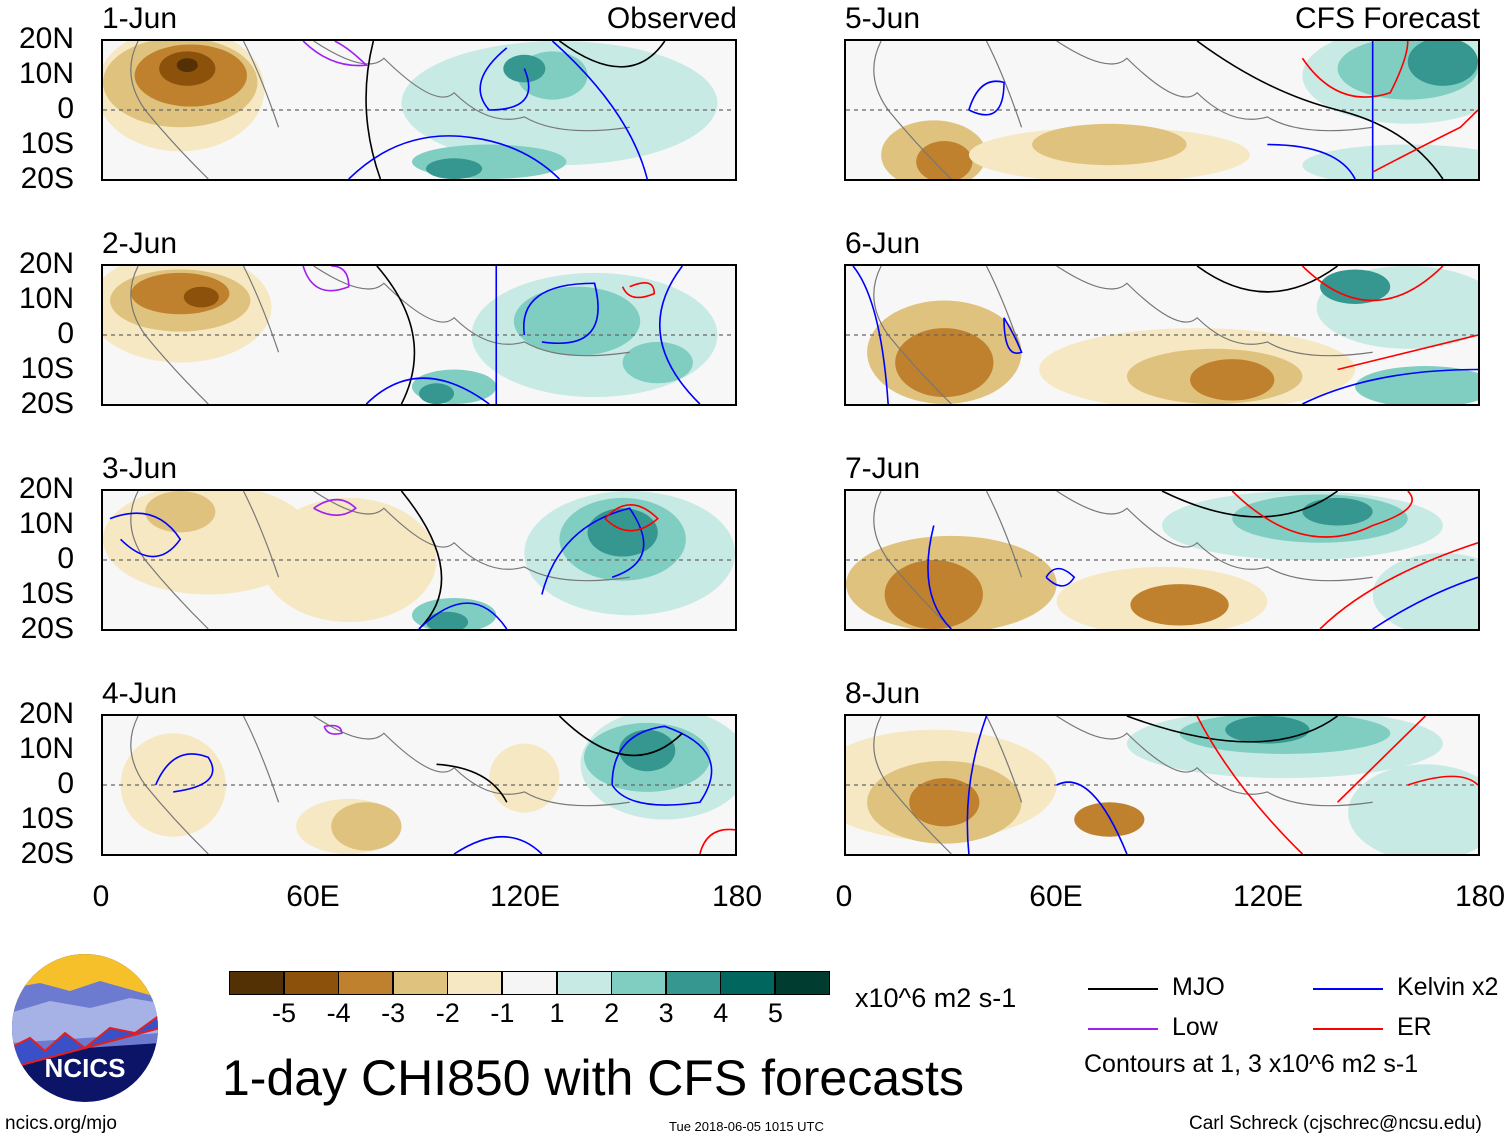  I want to click on footer-author: Carl Schreck (cjschrec@ncsu.edu), so click(1335, 1123).